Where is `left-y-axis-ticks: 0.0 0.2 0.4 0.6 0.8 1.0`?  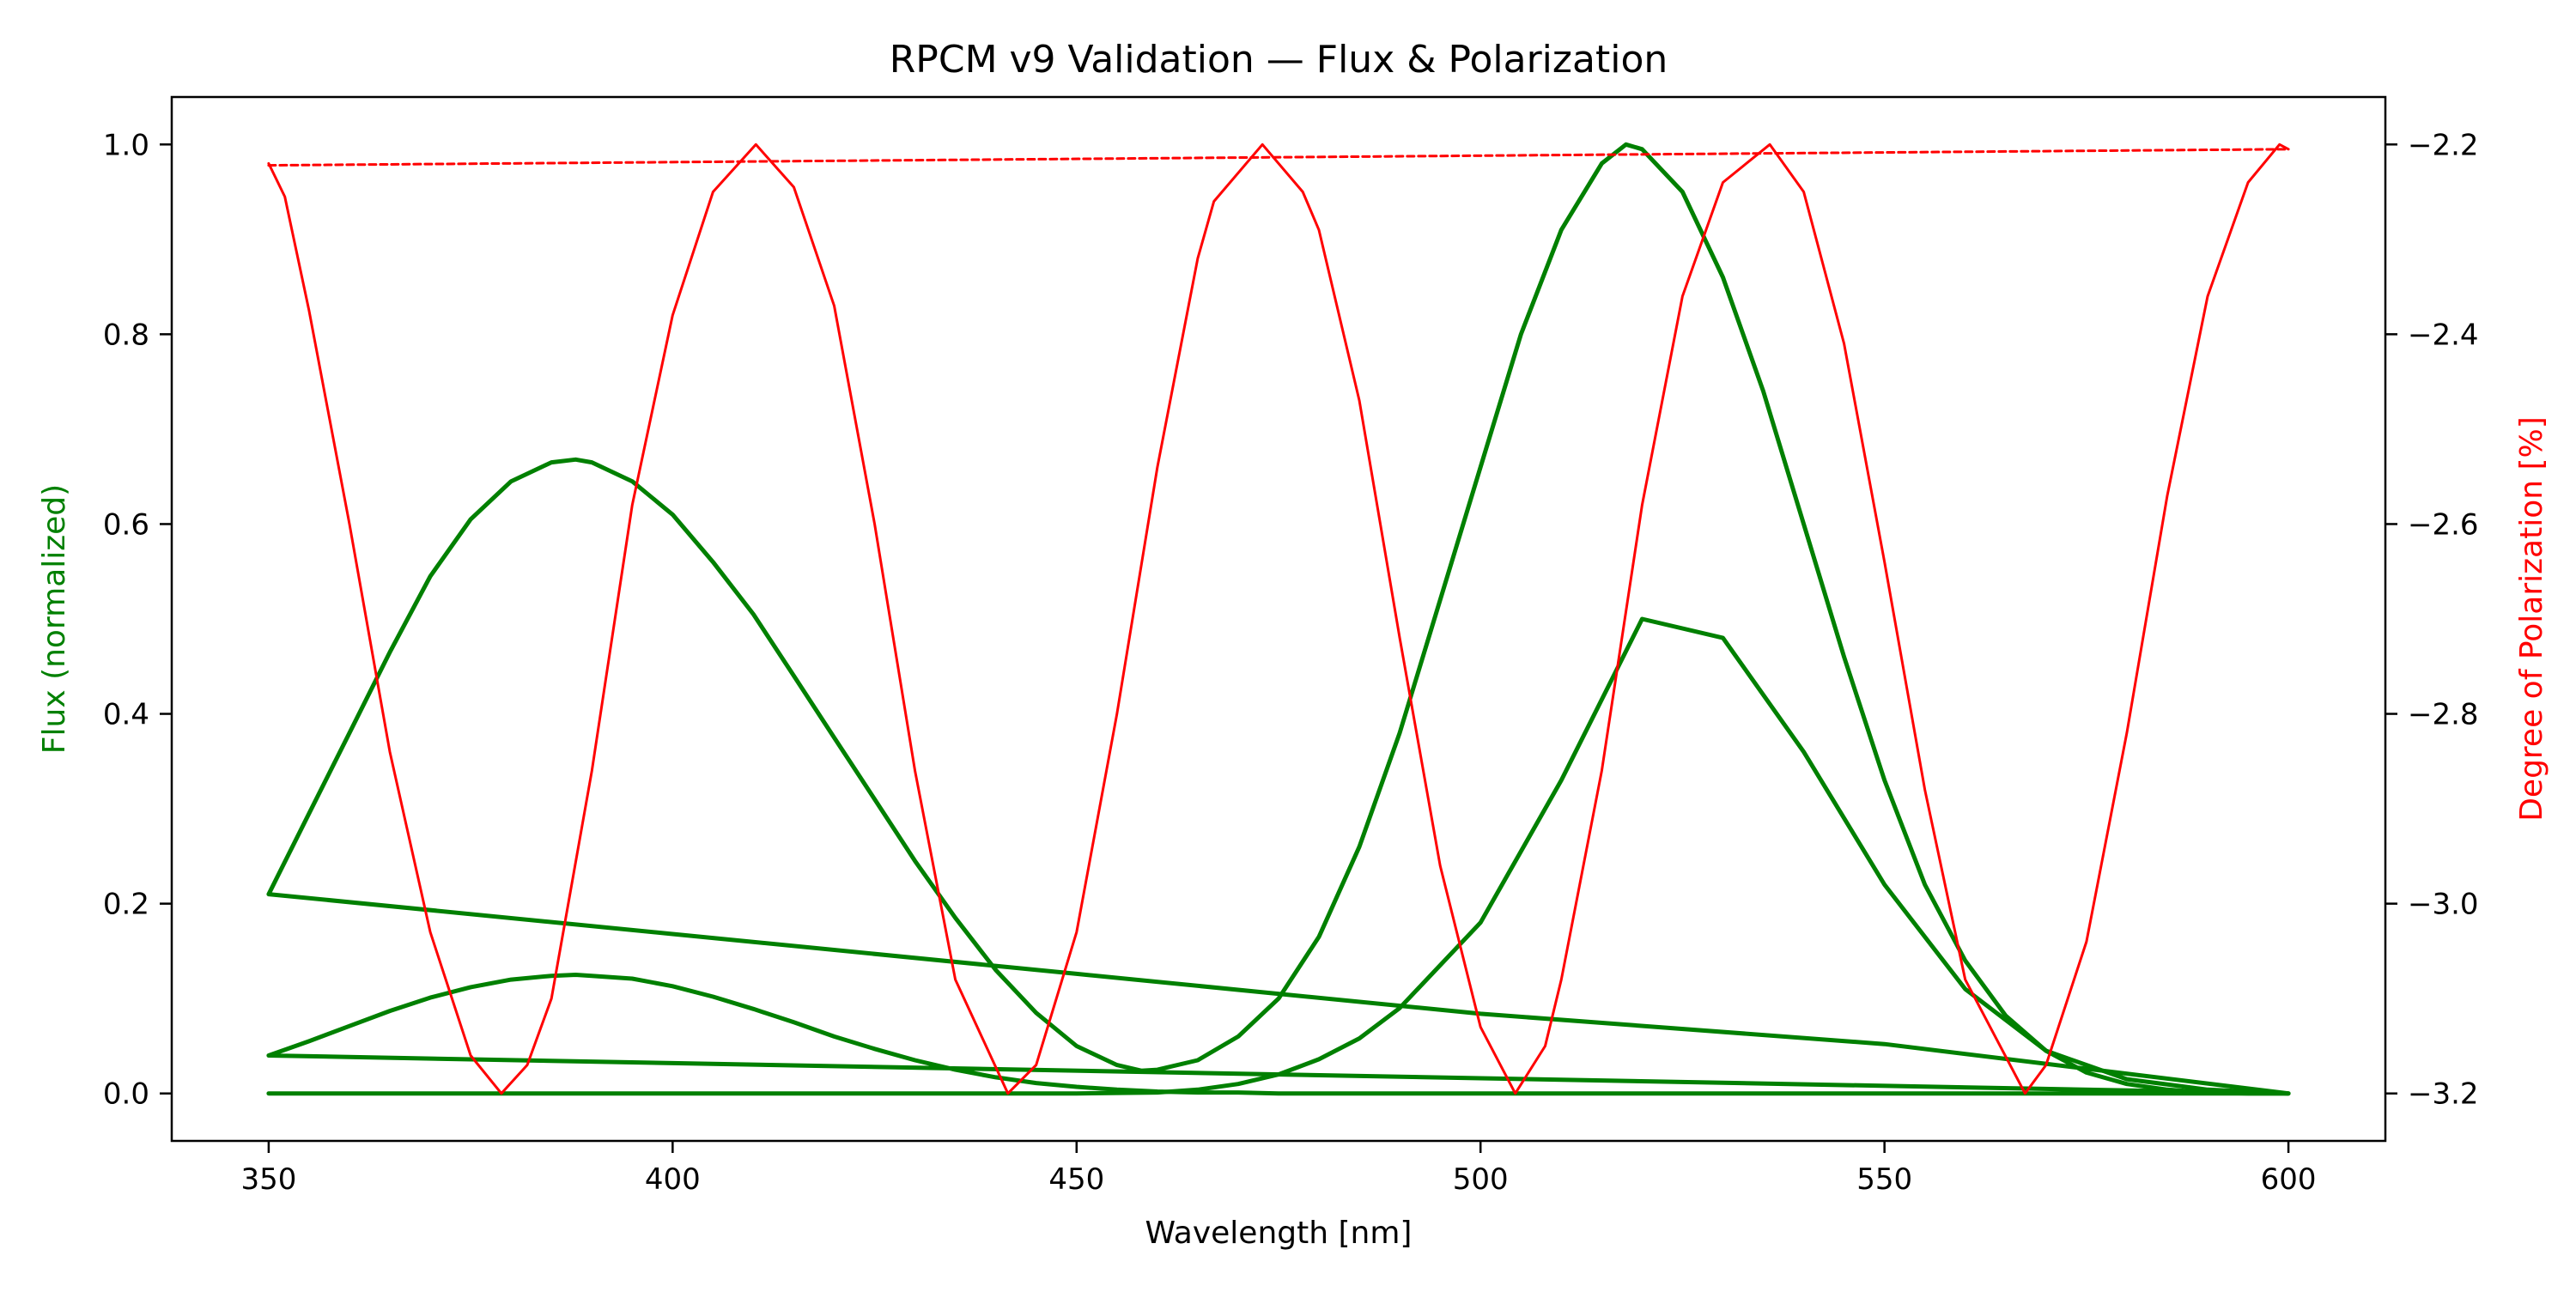
left-y-axis-ticks: 0.0 0.2 0.4 0.6 0.8 1.0 is located at coordinates (137, 620).